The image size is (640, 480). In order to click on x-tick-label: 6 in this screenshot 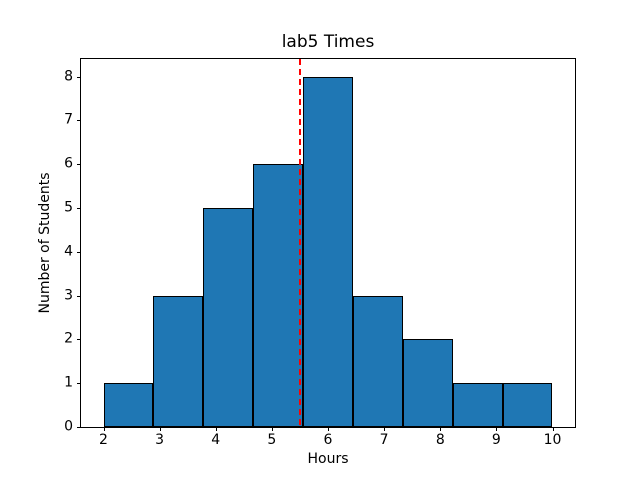, I will do `click(328, 440)`.